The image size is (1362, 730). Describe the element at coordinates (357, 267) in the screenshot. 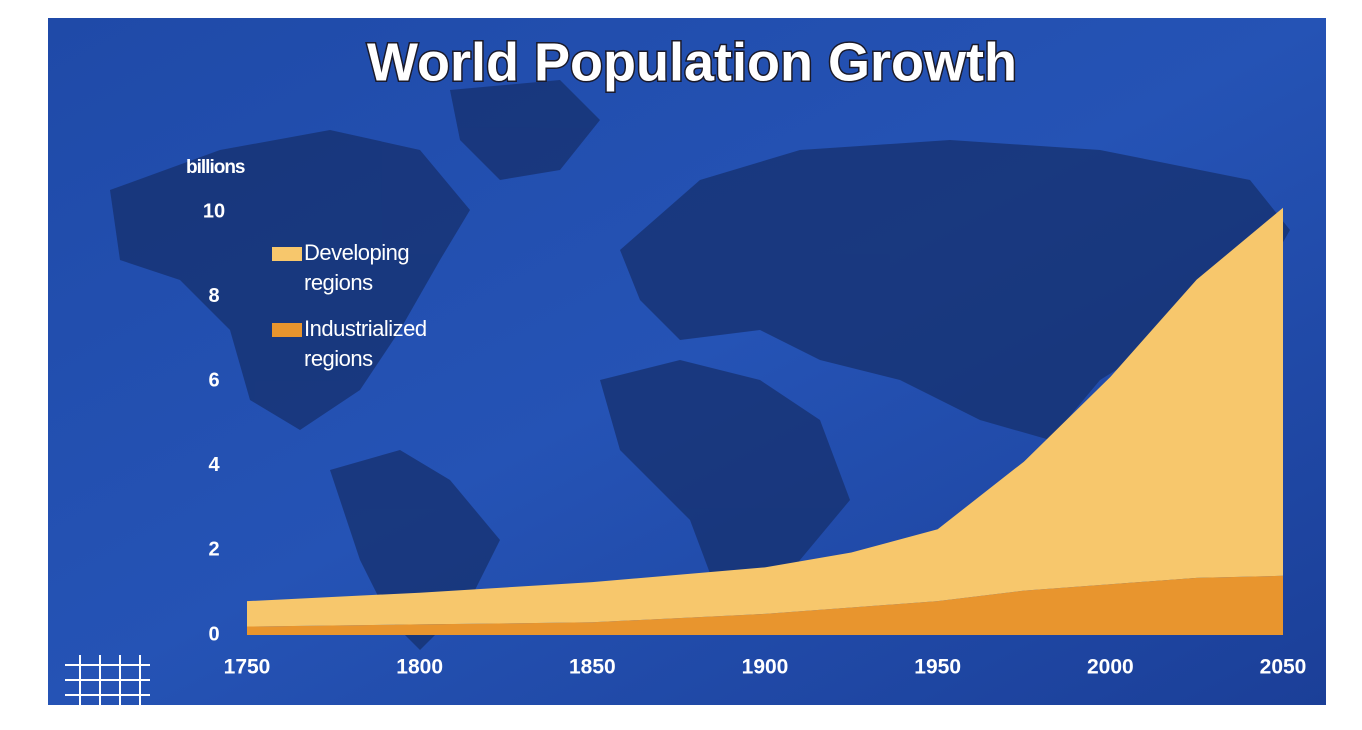

I see `legend-label: Developing regions` at that location.